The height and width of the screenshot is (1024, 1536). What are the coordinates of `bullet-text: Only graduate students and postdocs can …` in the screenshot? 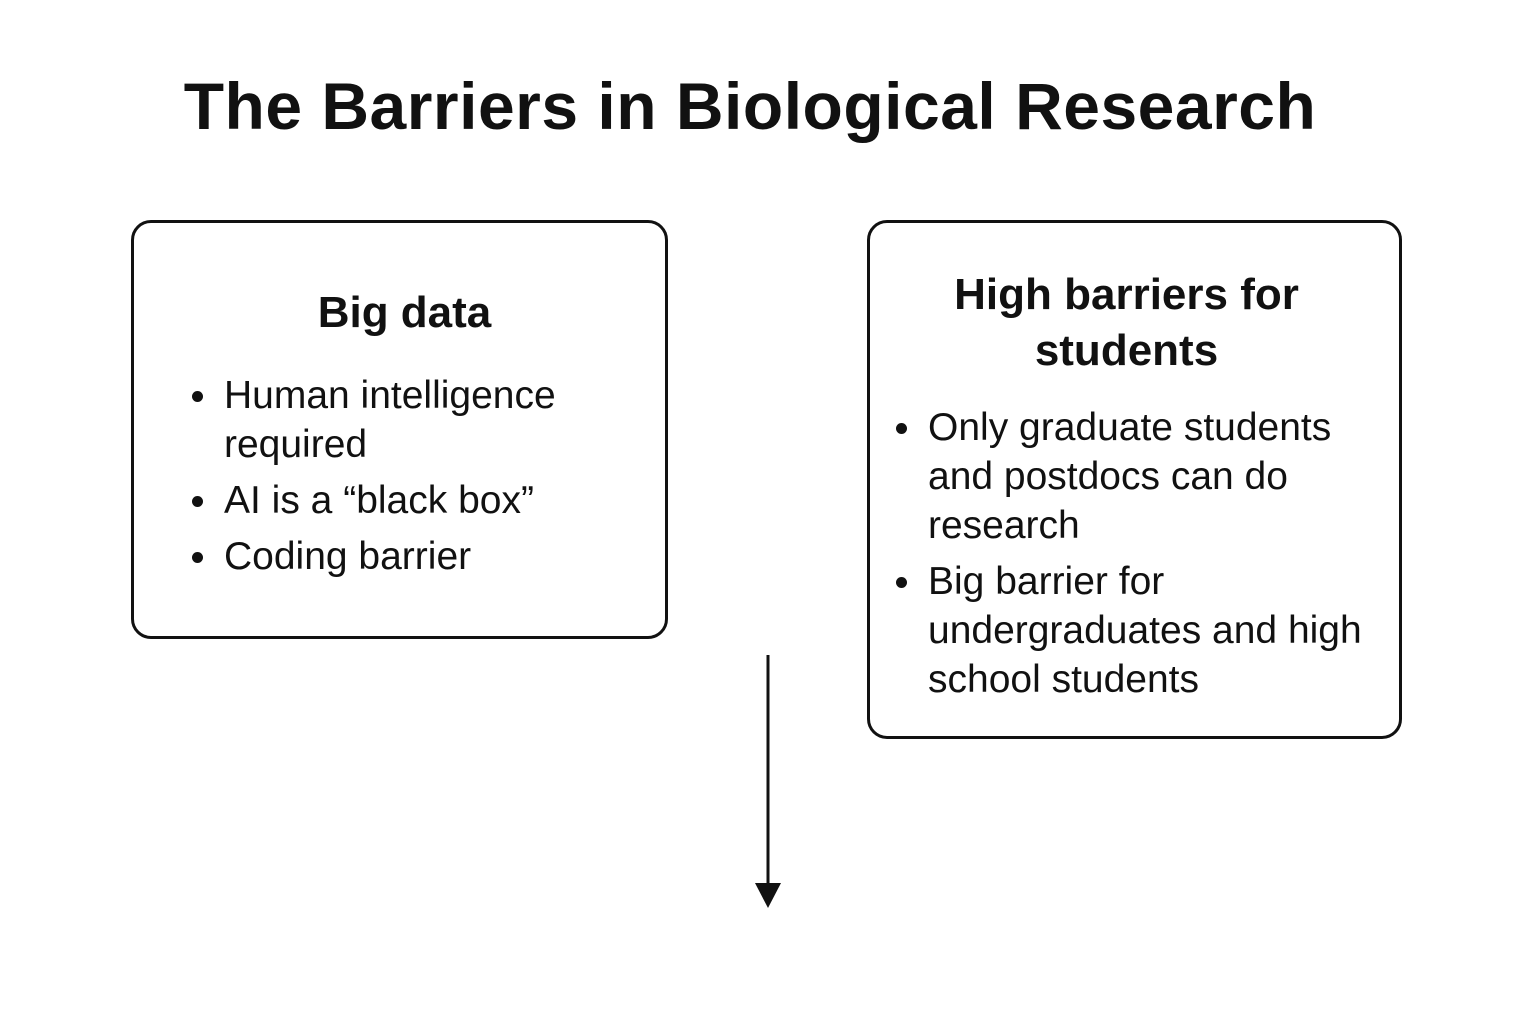 It's located at (1130, 476).